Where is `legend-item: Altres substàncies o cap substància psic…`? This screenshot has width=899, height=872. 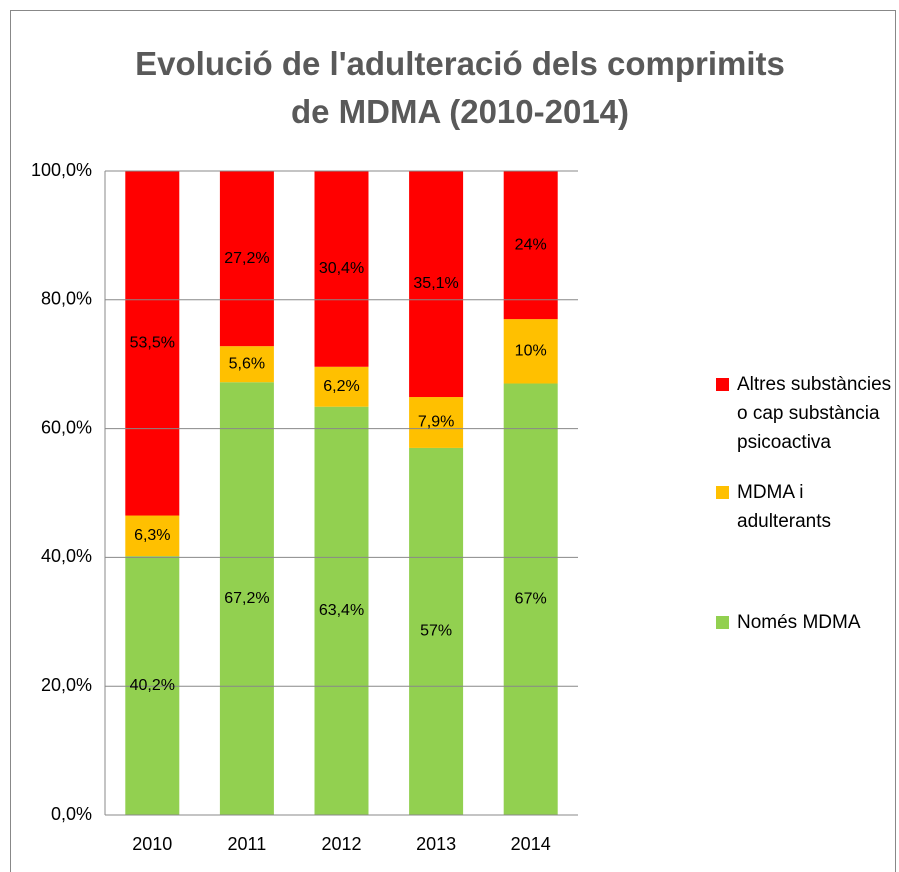
legend-item: Altres substàncies o cap substància psic… is located at coordinates (806, 413).